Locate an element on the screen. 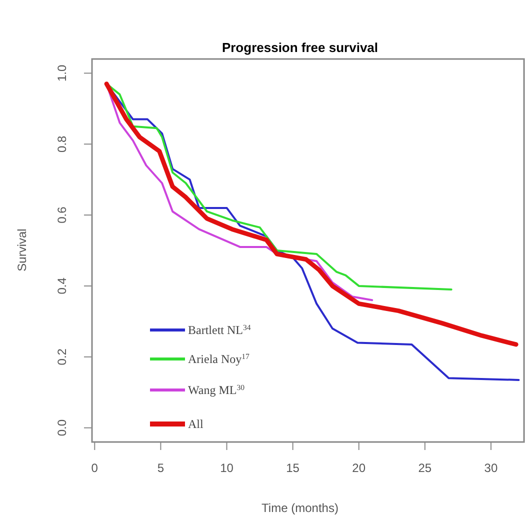 The width and height of the screenshot is (525, 522). x-tick-label: 5 is located at coordinates (160, 468).